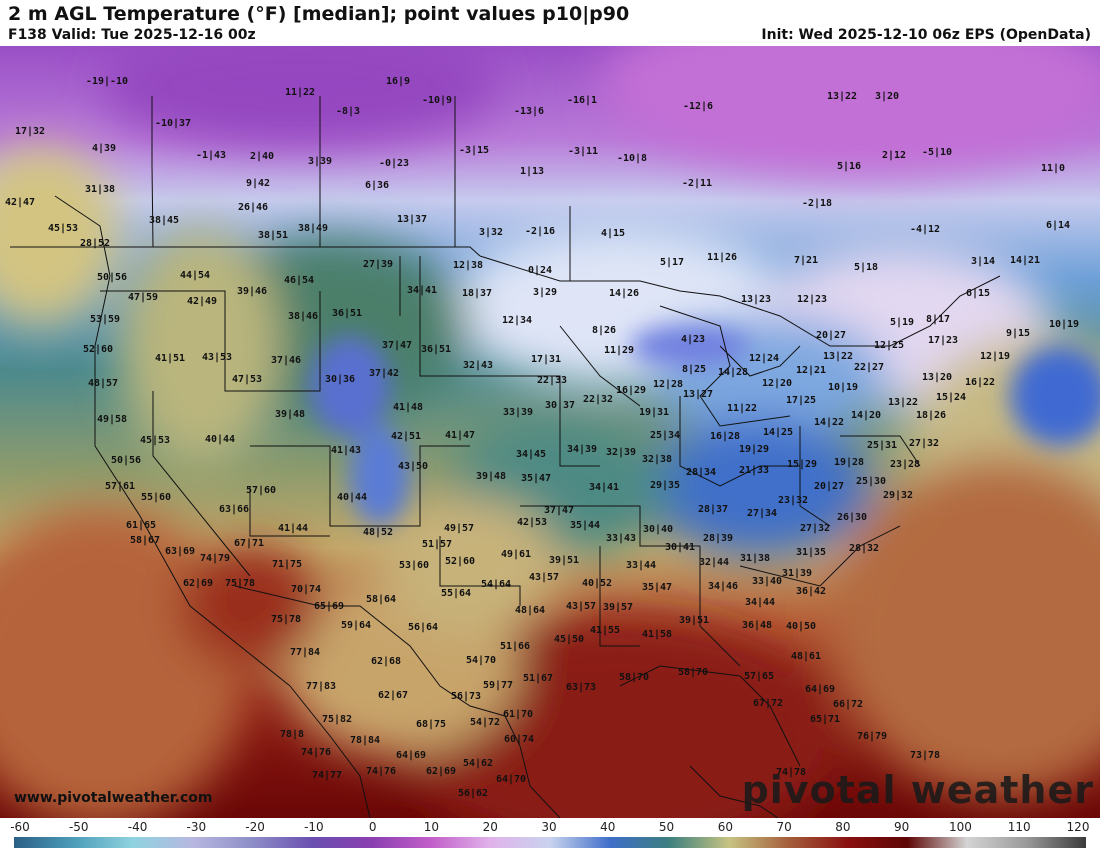 This screenshot has width=1100, height=850. What do you see at coordinates (103, 383) in the screenshot?
I see `point-value: 48|57` at bounding box center [103, 383].